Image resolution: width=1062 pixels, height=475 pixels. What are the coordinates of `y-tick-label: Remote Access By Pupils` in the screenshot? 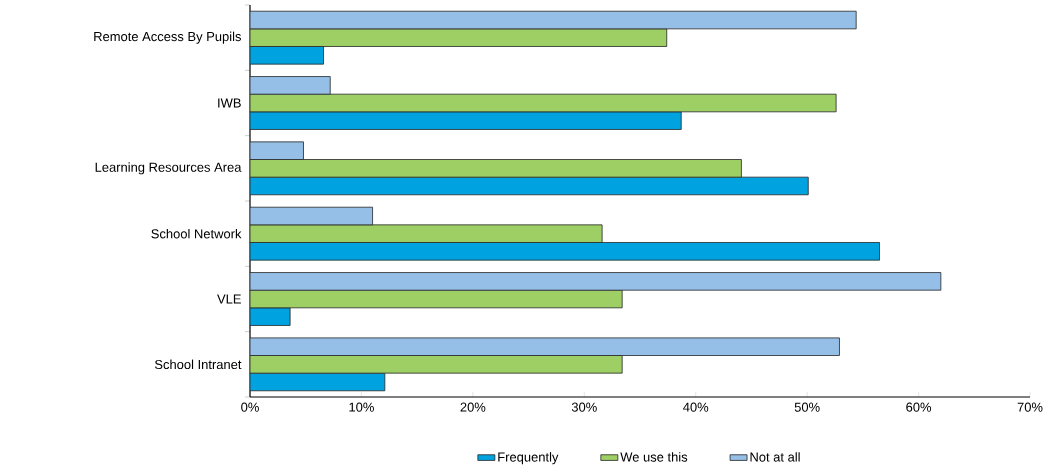 It's located at (167, 37).